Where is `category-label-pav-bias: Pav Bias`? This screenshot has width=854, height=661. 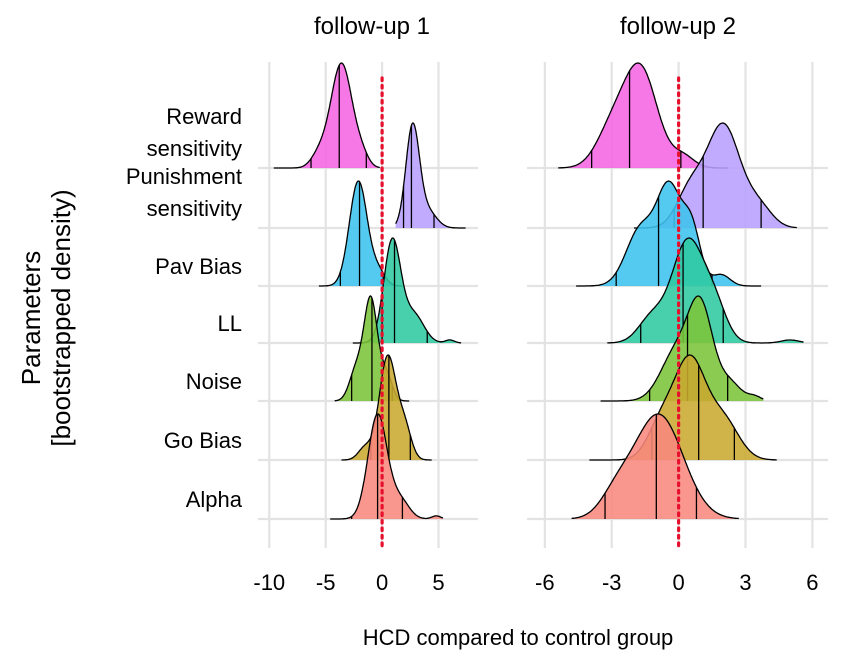
category-label-pav-bias: Pav Bias is located at coordinates (198, 266).